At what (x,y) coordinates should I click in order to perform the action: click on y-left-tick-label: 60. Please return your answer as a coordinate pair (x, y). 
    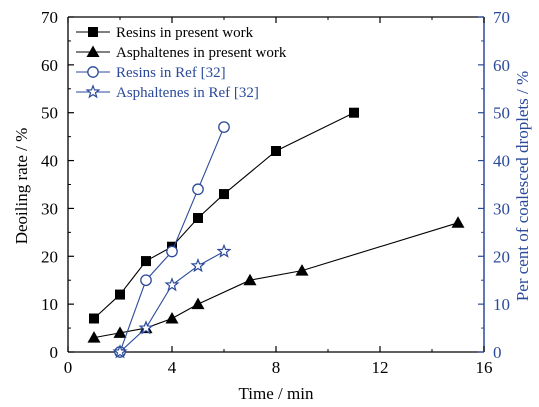
    Looking at the image, I should click on (49, 65).